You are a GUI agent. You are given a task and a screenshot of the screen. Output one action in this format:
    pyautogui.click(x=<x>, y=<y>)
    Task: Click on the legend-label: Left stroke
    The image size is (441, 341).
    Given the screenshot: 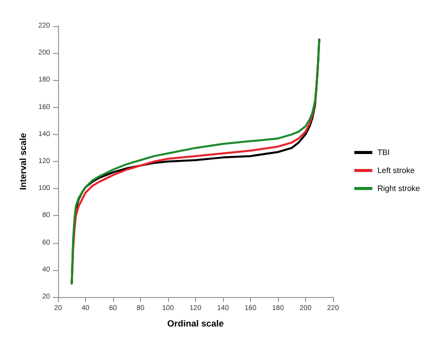 What is the action you would take?
    pyautogui.click(x=396, y=170)
    